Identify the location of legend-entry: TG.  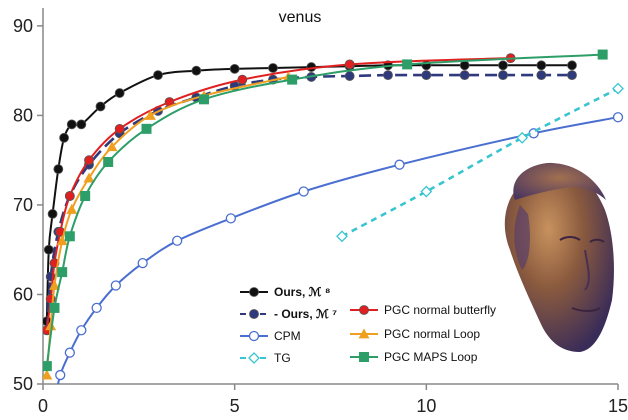
(265, 358).